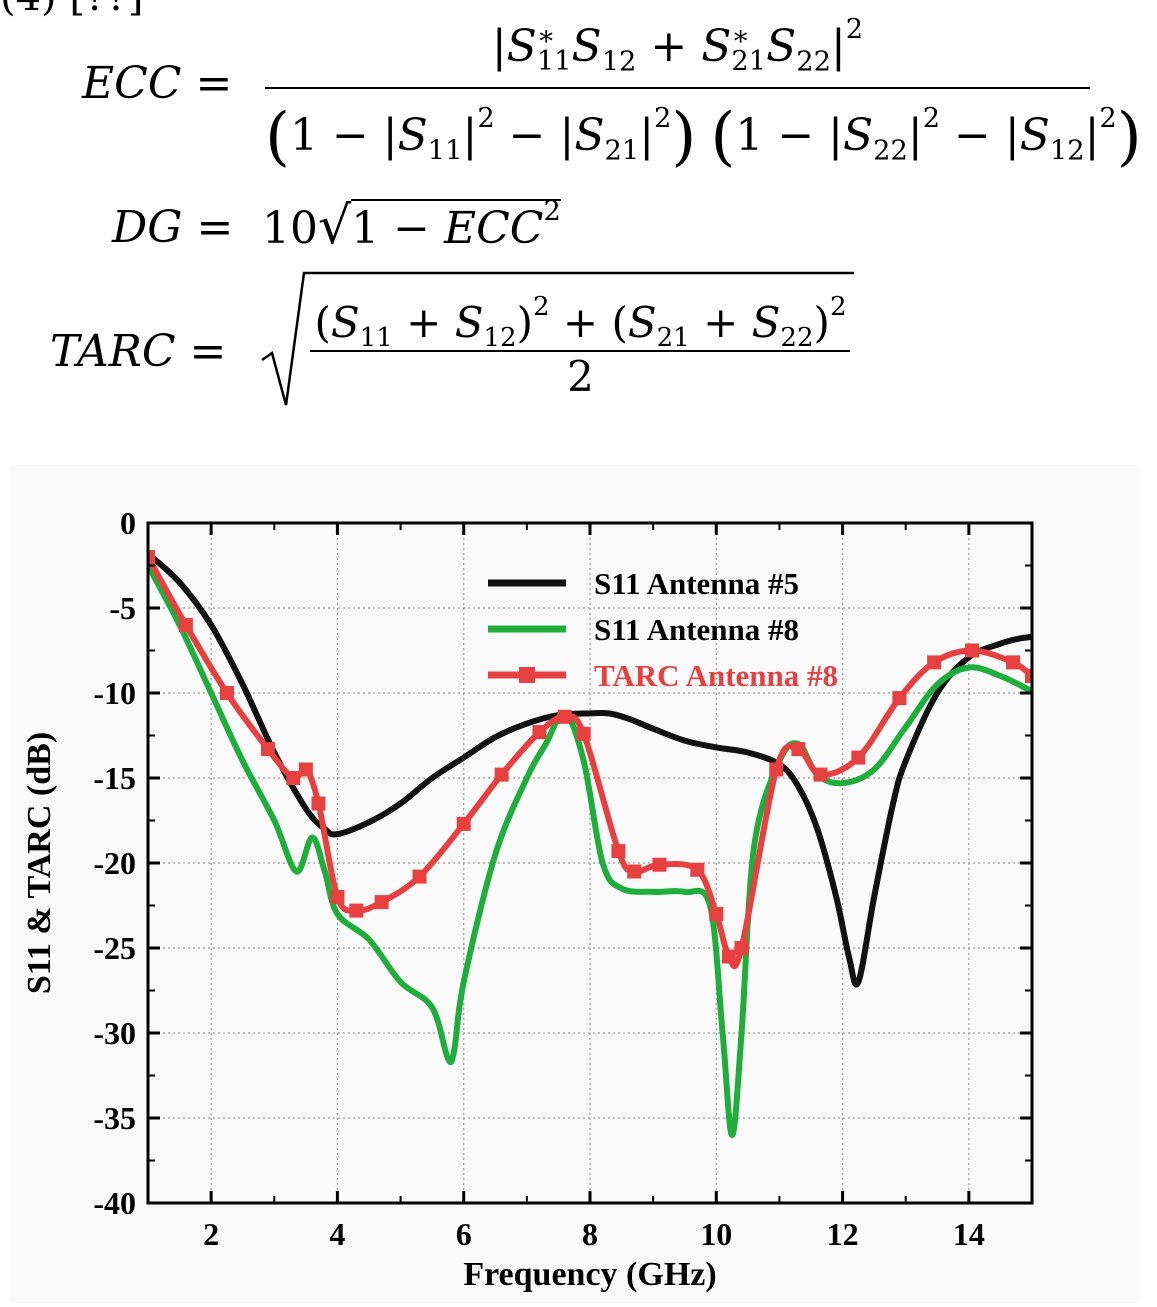 The height and width of the screenshot is (1307, 1157). Describe the element at coordinates (580, 351) in the screenshot. I see `tarc-fraction-line` at that location.